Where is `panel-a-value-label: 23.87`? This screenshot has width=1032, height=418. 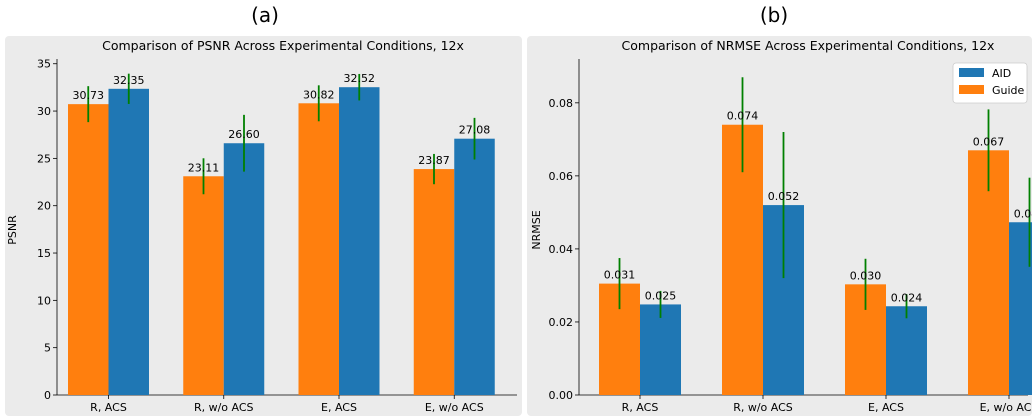 panel-a-value-label: 23.87 is located at coordinates (434, 160).